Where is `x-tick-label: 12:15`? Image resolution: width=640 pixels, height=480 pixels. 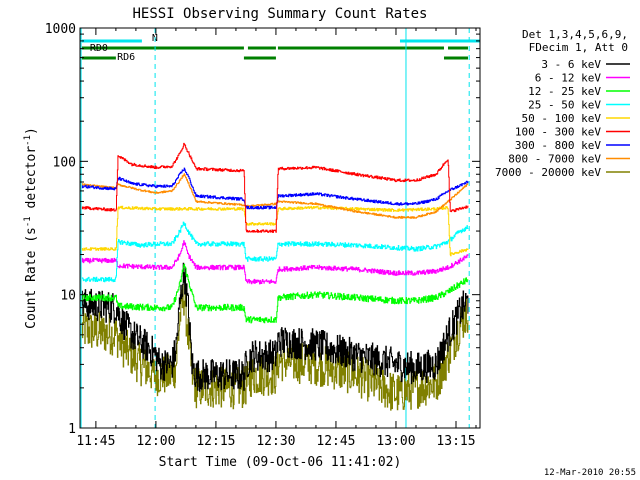 x-tick-label: 12:15 is located at coordinates (215, 441).